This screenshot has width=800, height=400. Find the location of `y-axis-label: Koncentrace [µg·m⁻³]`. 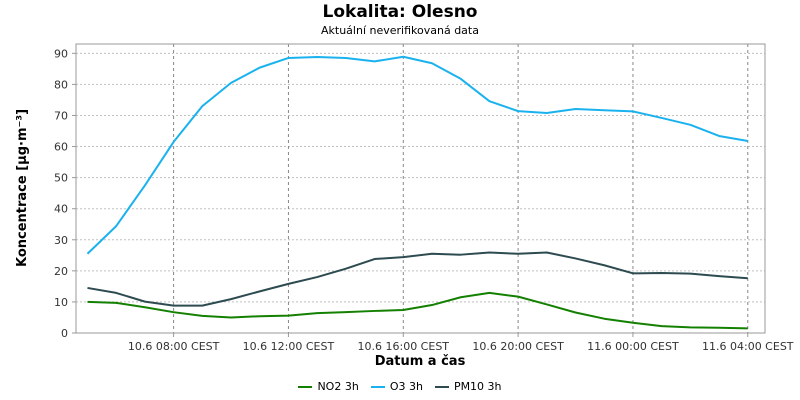

y-axis-label: Koncentrace [µg·m⁻³] is located at coordinates (22, 188).